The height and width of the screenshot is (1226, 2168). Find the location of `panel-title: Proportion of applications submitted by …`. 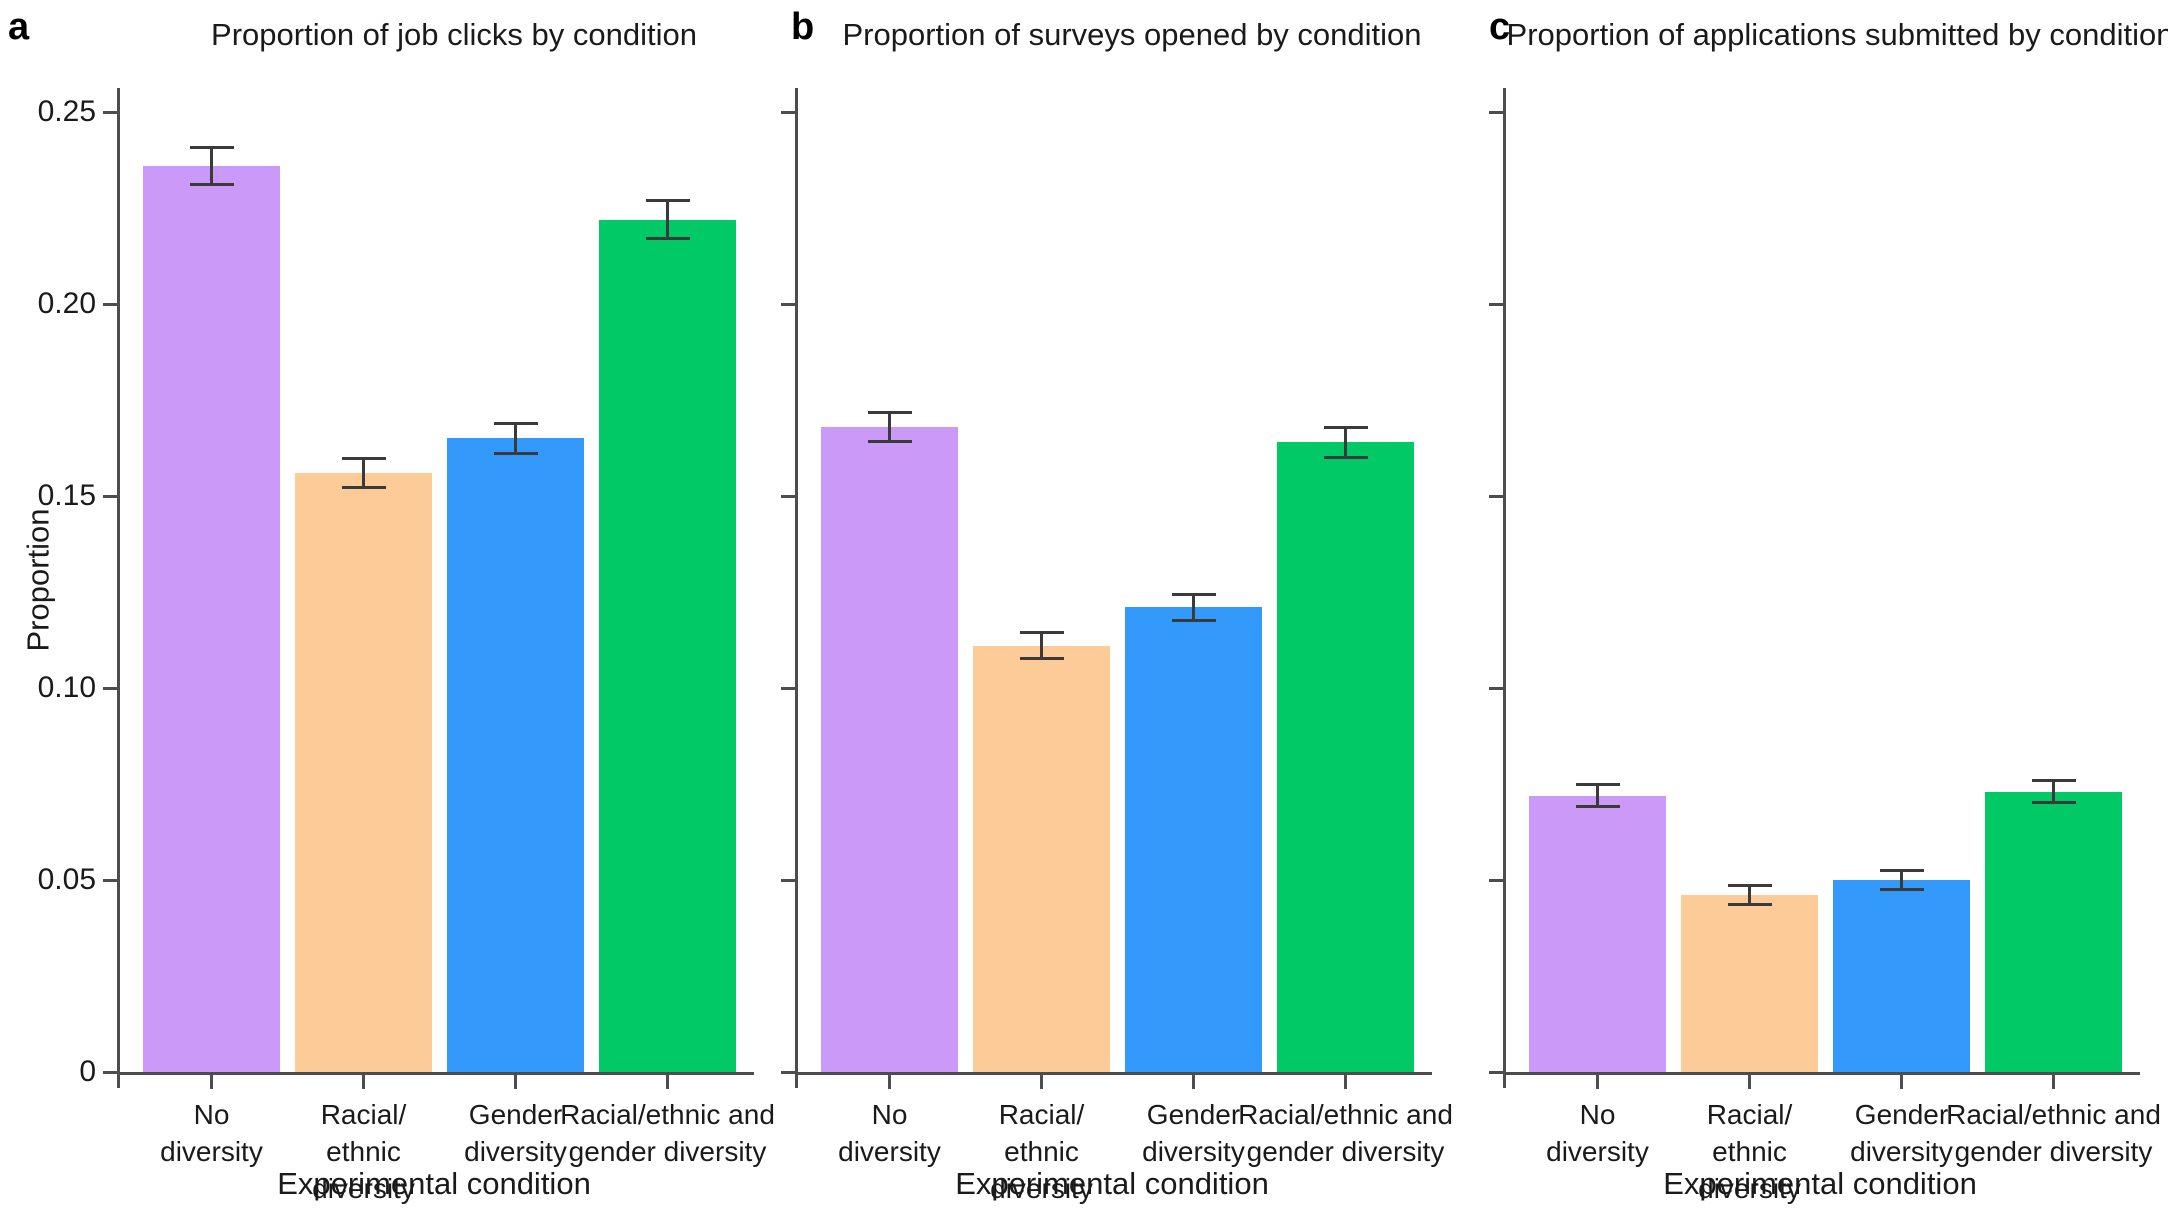

panel-title: Proportion of applications submitted by … is located at coordinates (1837, 34).